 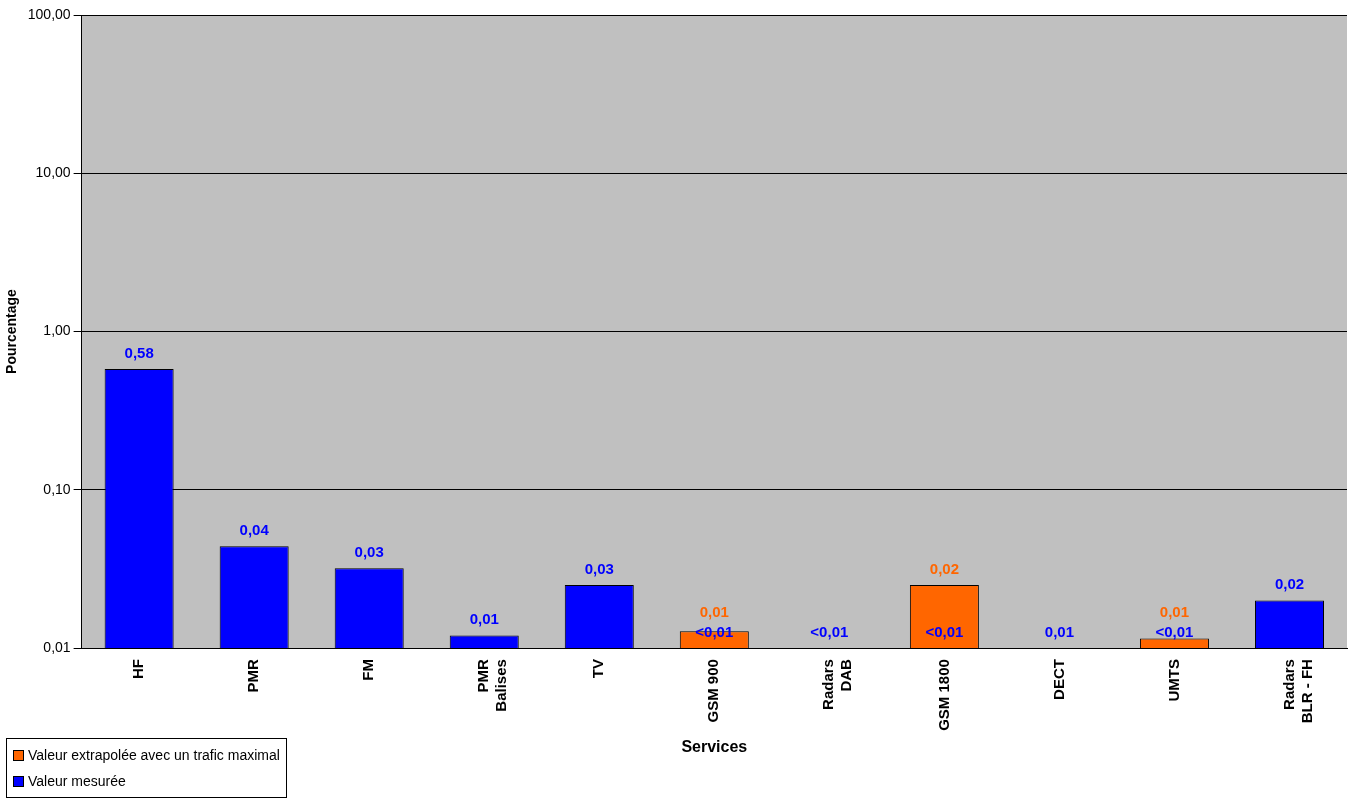 What do you see at coordinates (53, 172) in the screenshot?
I see `y-tick-label: 10,00` at bounding box center [53, 172].